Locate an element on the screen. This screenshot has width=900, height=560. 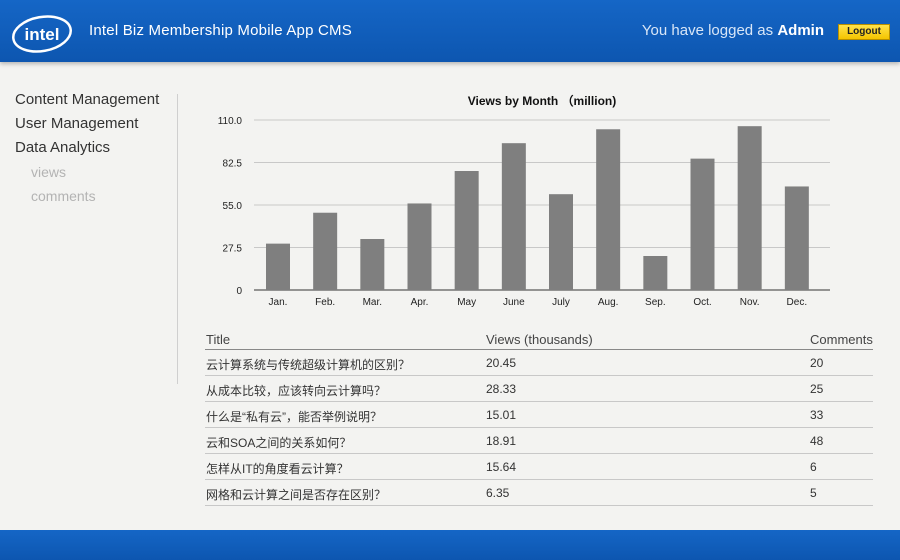
x-tick-label: Sep. is located at coordinates (655, 302).